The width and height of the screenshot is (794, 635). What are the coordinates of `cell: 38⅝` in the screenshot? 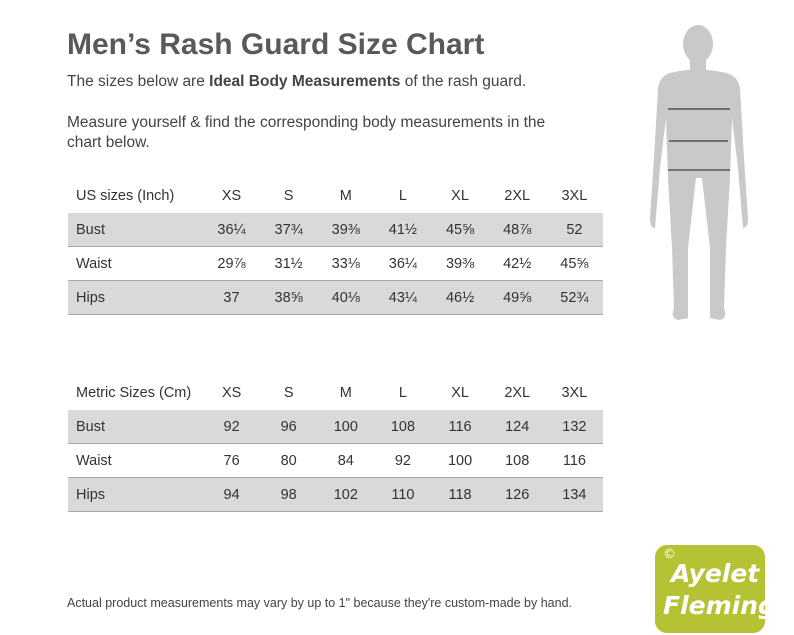 It's located at (289, 297).